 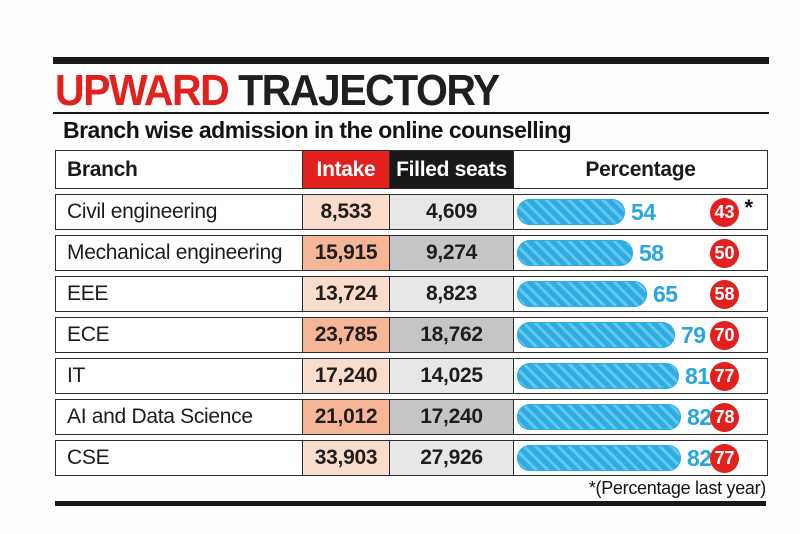 What do you see at coordinates (179, 376) in the screenshot?
I see `branch-name: IT` at bounding box center [179, 376].